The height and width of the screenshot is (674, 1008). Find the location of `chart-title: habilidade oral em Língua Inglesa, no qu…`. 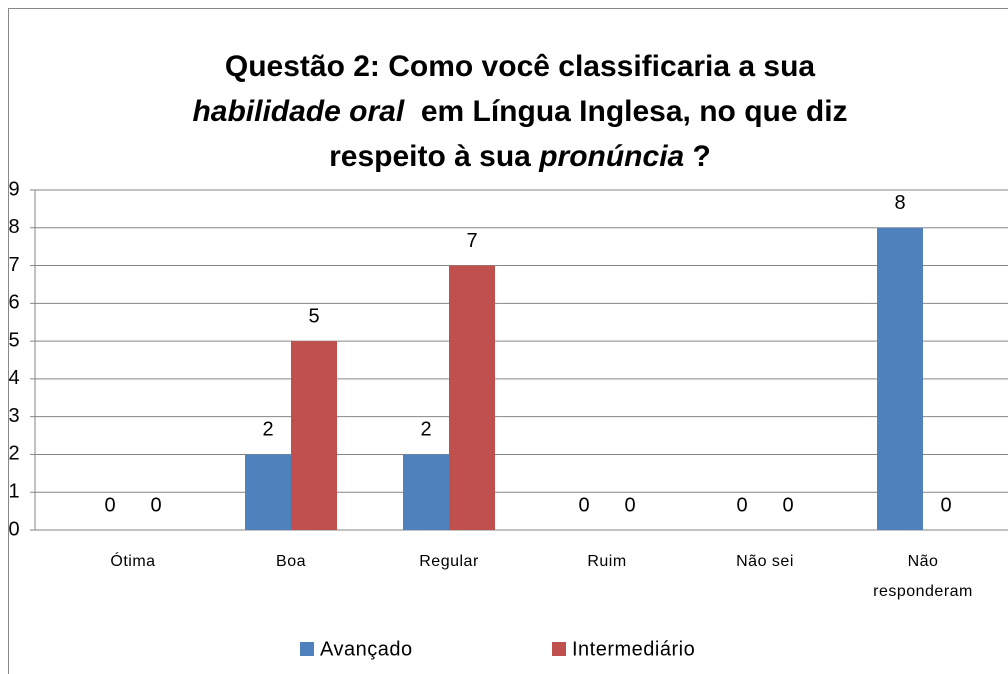

chart-title: habilidade oral em Língua Inglesa, no qu… is located at coordinates (519, 111).